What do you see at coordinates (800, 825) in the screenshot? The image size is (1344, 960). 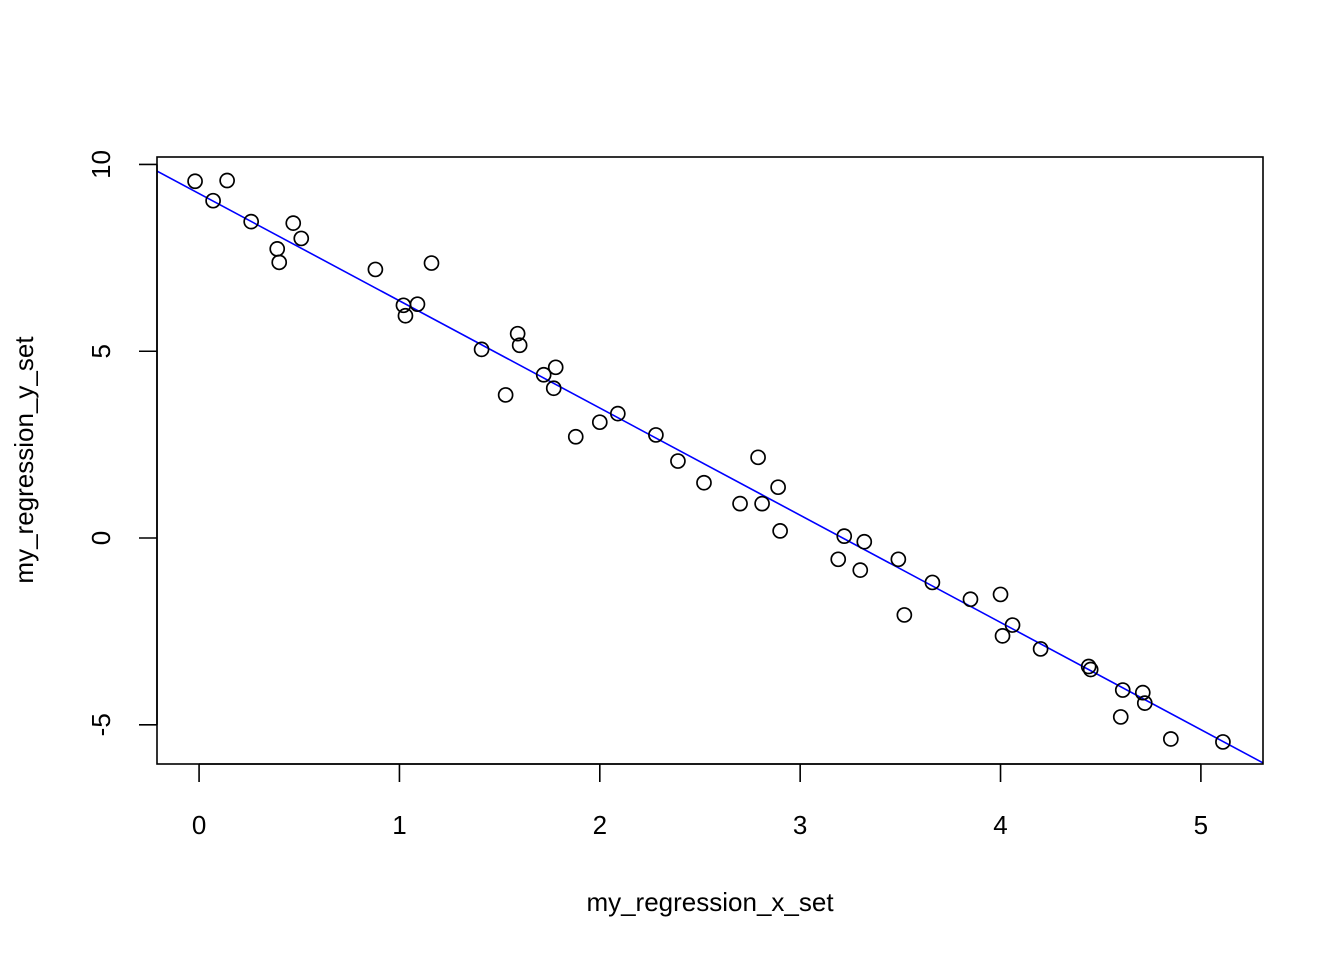 I see `x-tick-label: 3` at bounding box center [800, 825].